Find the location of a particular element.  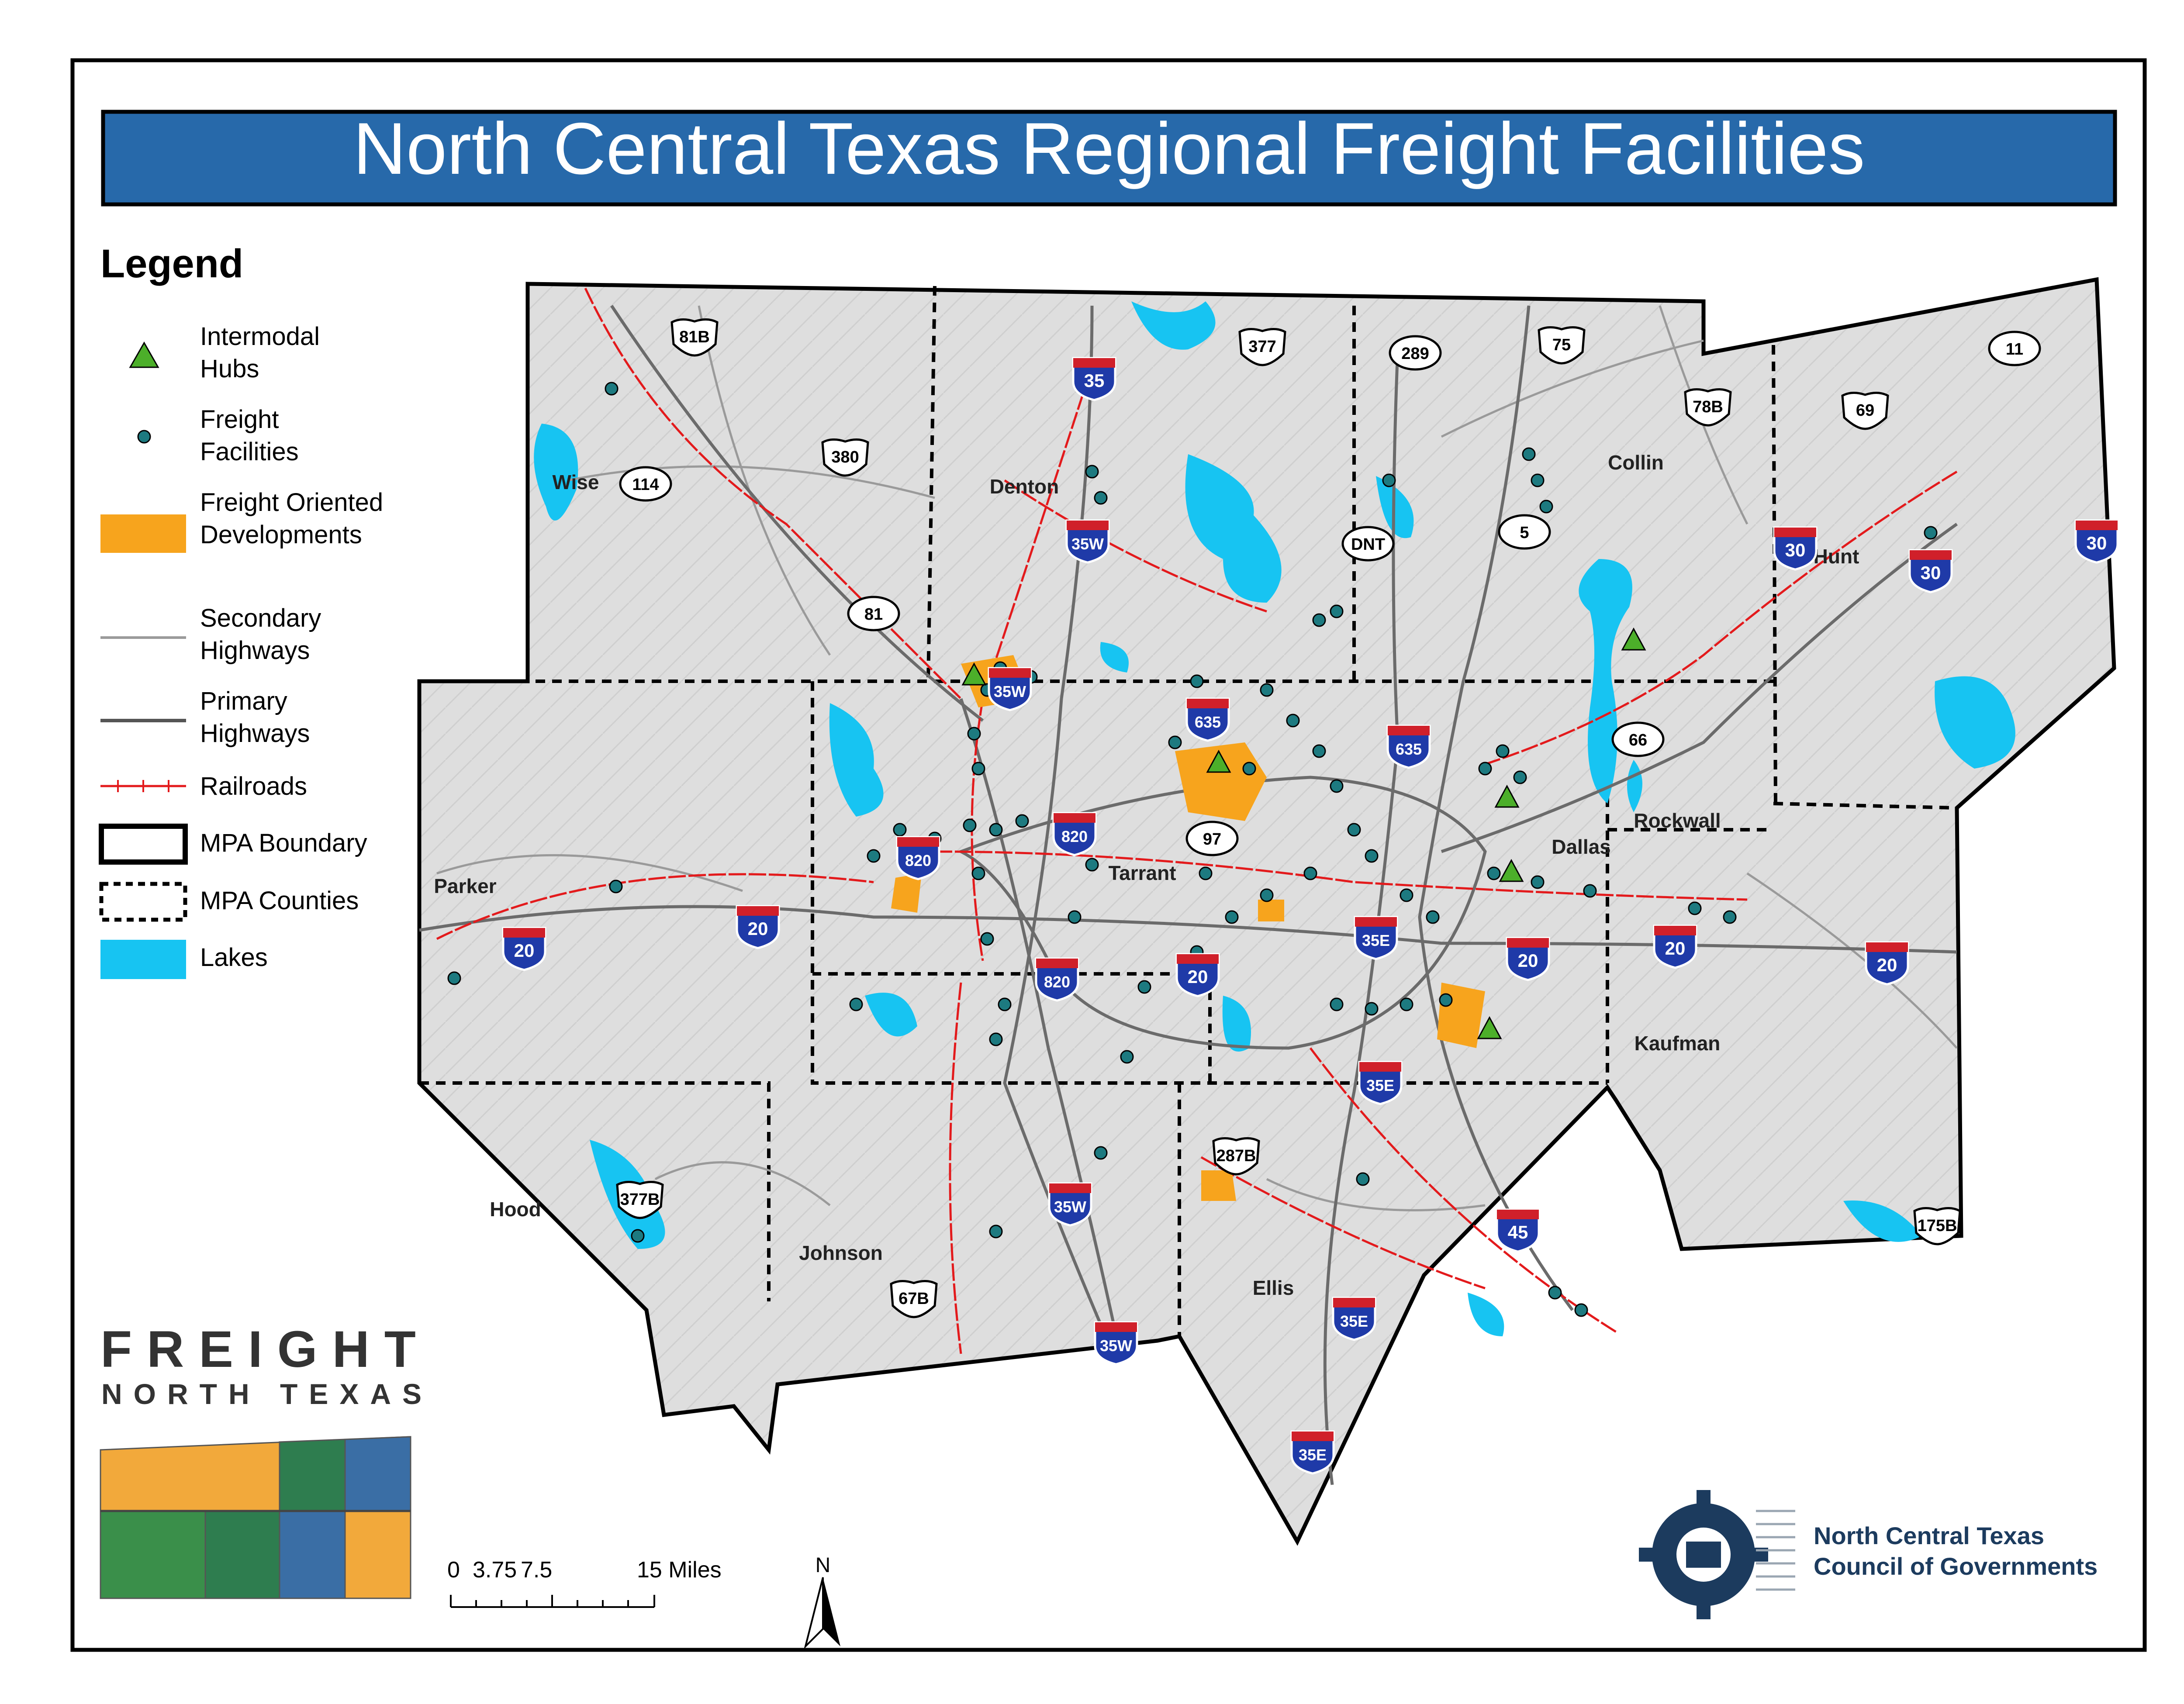

legend-swatch-lakes is located at coordinates (143, 959).